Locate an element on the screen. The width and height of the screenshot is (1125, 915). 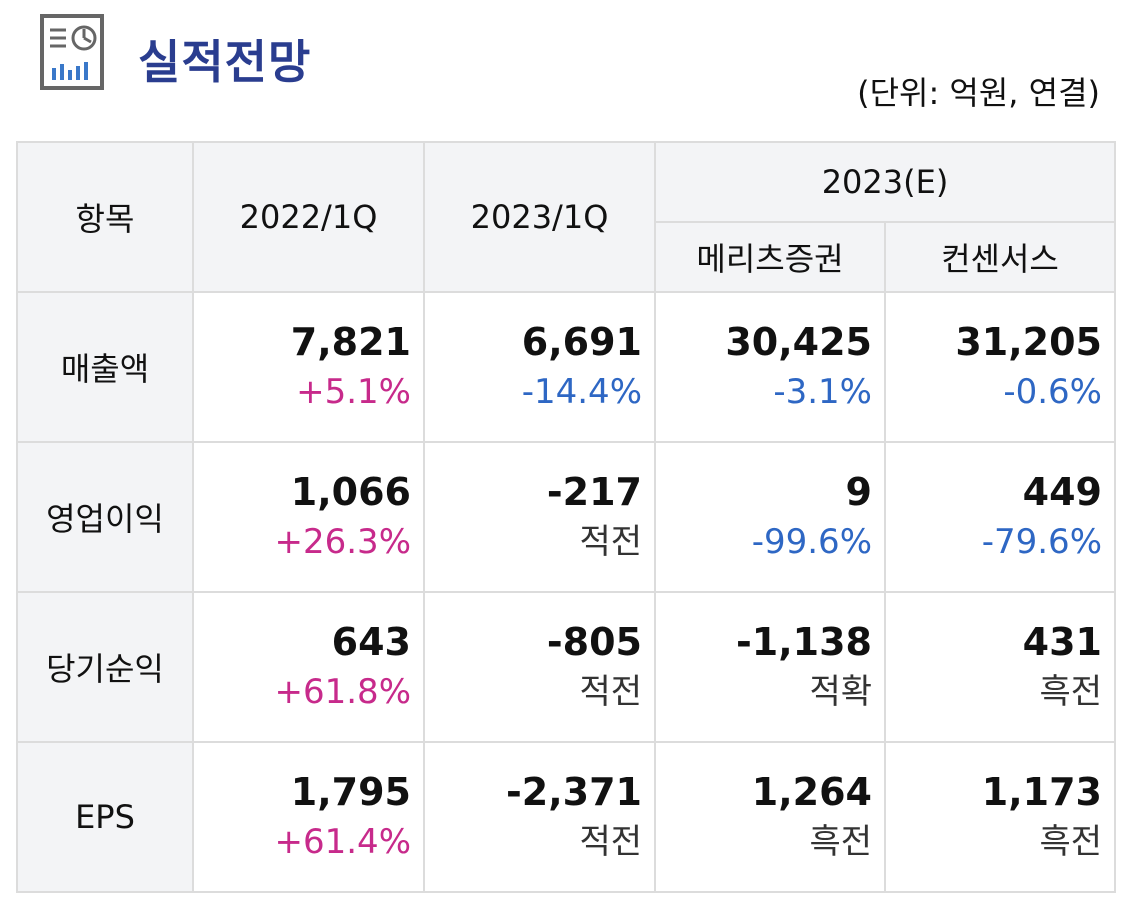
cell-value: 643 is located at coordinates (371, 641).